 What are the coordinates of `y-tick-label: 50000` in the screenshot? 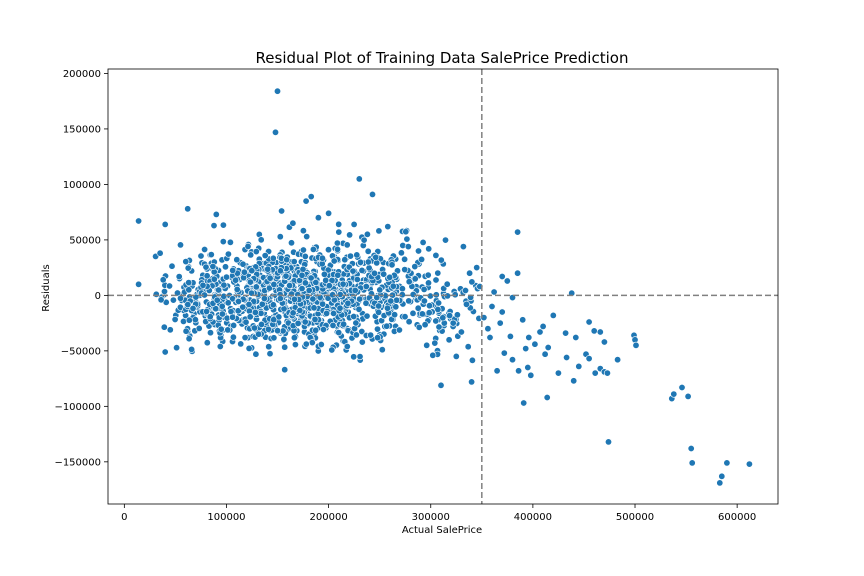 It's located at (85, 240).